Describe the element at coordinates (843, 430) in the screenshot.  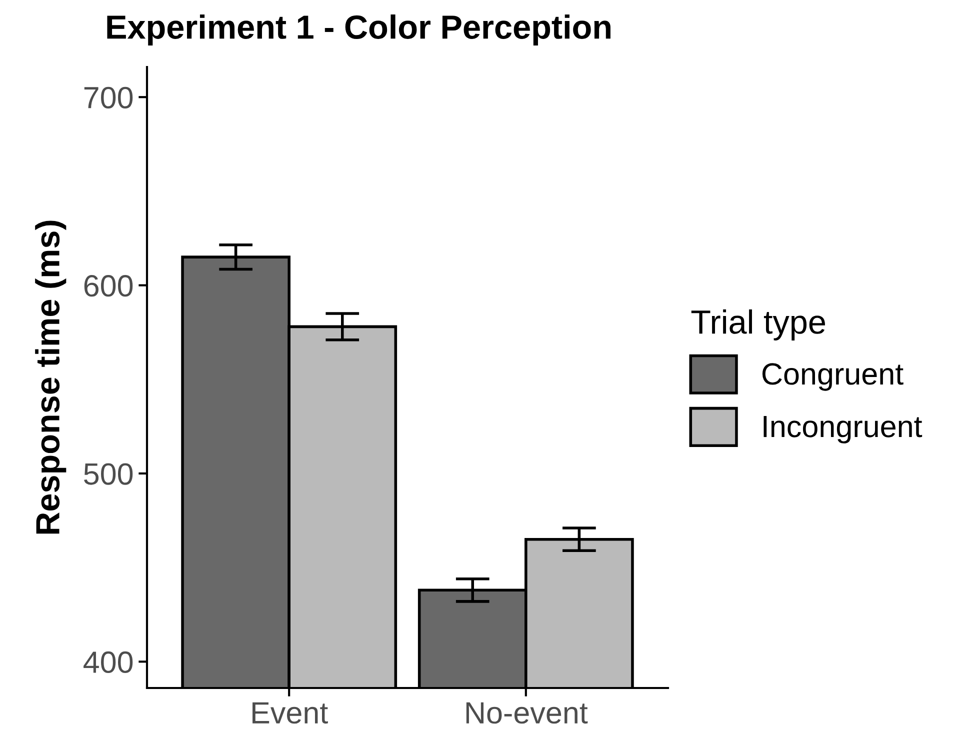
I see `legend-label: Incongruent` at that location.